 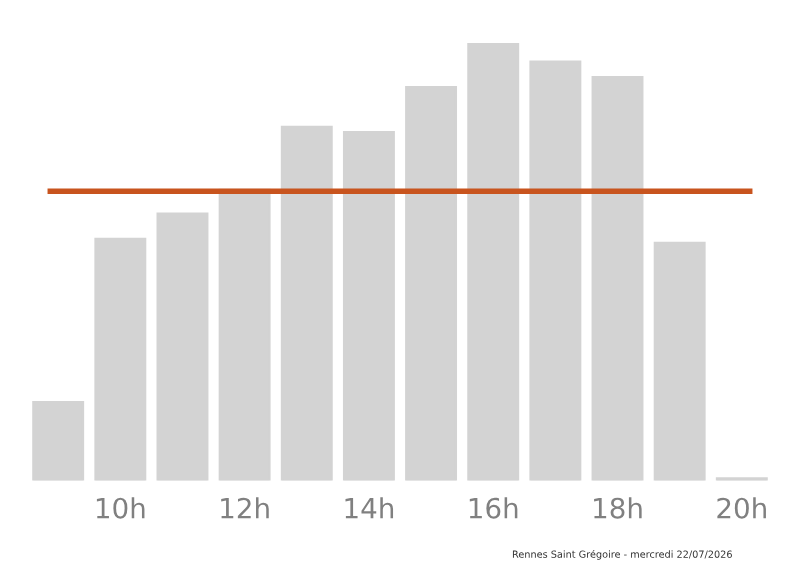 What do you see at coordinates (245, 508) in the screenshot?
I see `x-tick-label: 12h` at bounding box center [245, 508].